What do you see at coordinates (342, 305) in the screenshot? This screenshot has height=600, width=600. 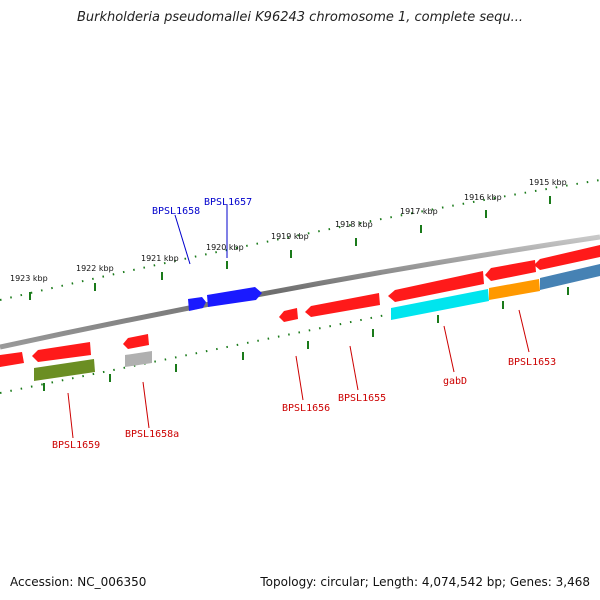 I see `gene-bpsl1655` at bounding box center [342, 305].